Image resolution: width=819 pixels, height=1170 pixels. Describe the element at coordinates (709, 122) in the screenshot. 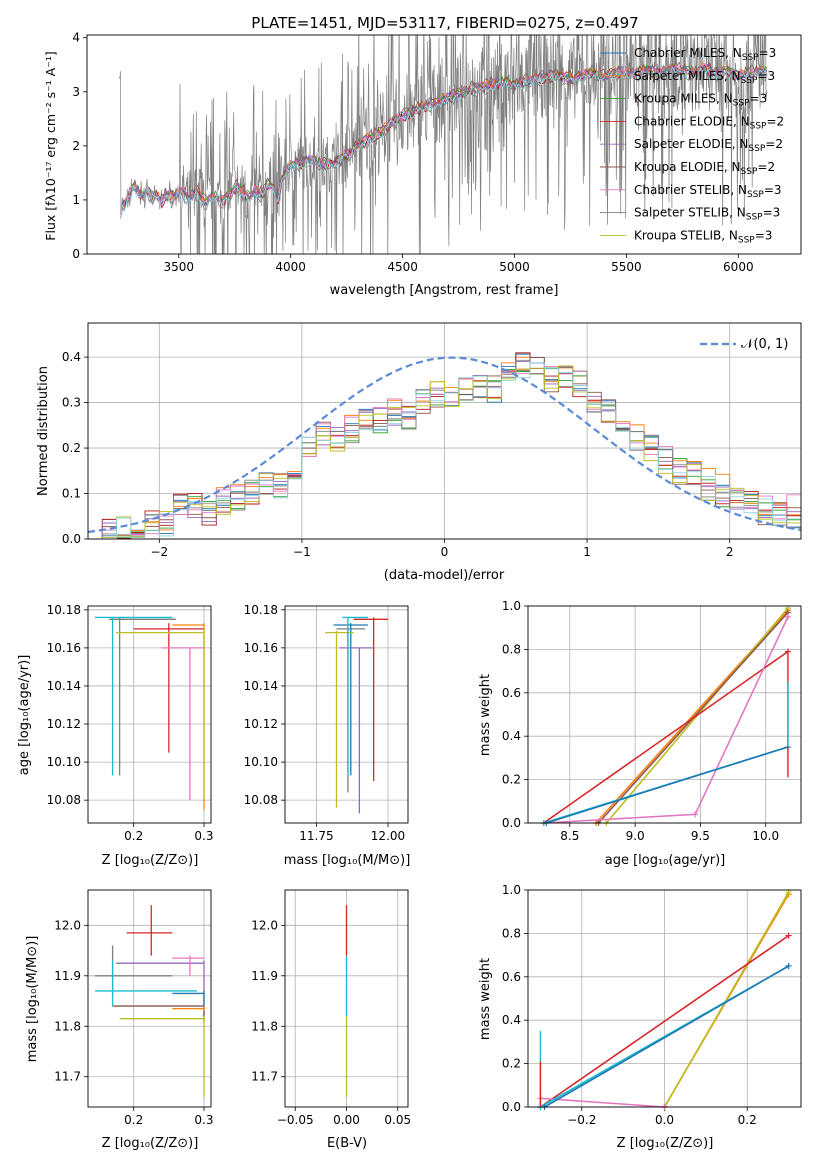

I see `legend-label: Chabrier ELODIE, NSSP=2` at that location.